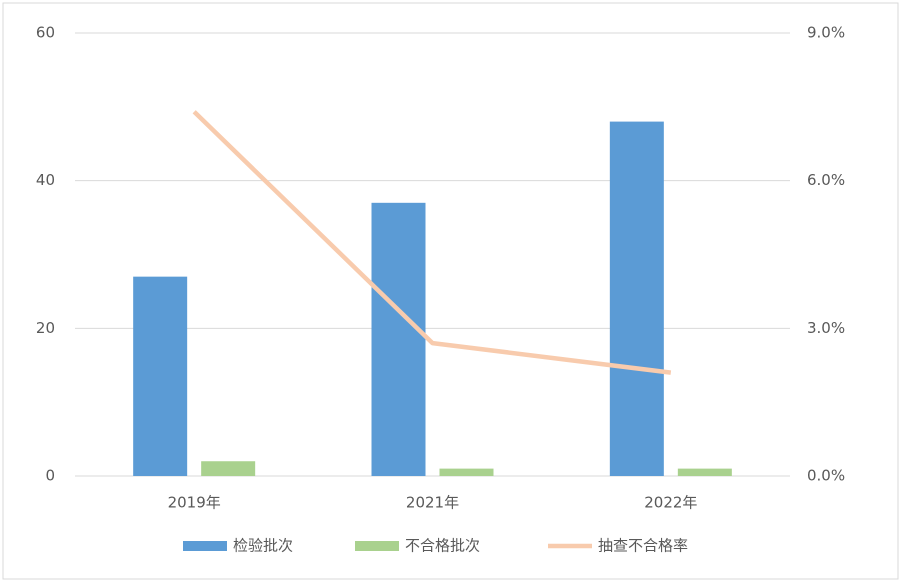 The height and width of the screenshot is (584, 902). What do you see at coordinates (442, 546) in the screenshot?
I see `legend-label: 不合格批次` at bounding box center [442, 546].